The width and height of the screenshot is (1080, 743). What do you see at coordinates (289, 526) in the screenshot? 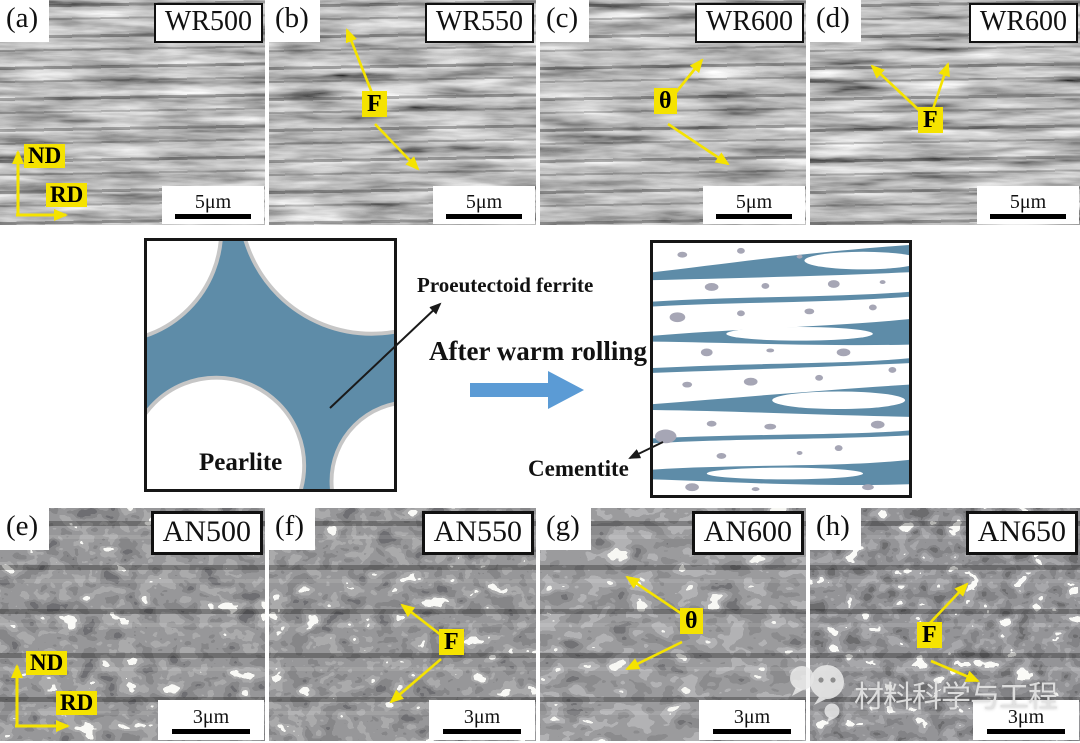
I see `tag-text: (f)` at bounding box center [289, 526].